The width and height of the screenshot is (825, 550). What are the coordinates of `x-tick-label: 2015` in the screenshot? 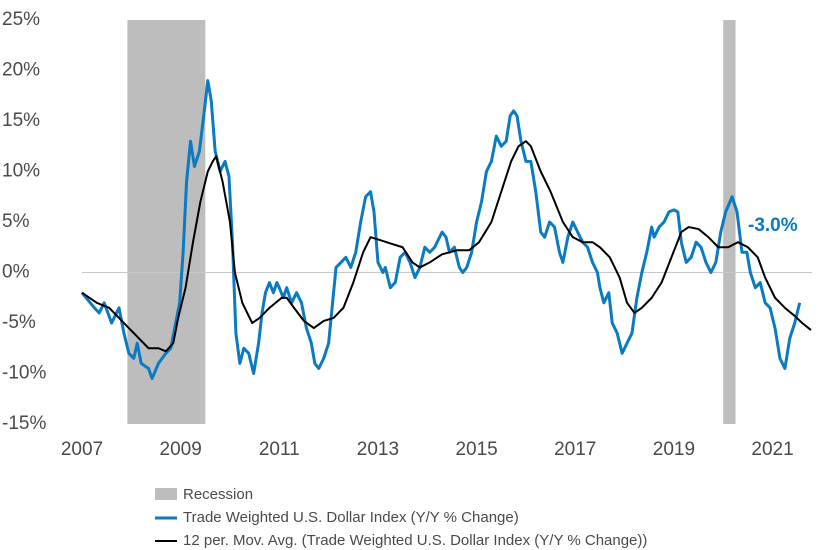 It's located at (476, 449).